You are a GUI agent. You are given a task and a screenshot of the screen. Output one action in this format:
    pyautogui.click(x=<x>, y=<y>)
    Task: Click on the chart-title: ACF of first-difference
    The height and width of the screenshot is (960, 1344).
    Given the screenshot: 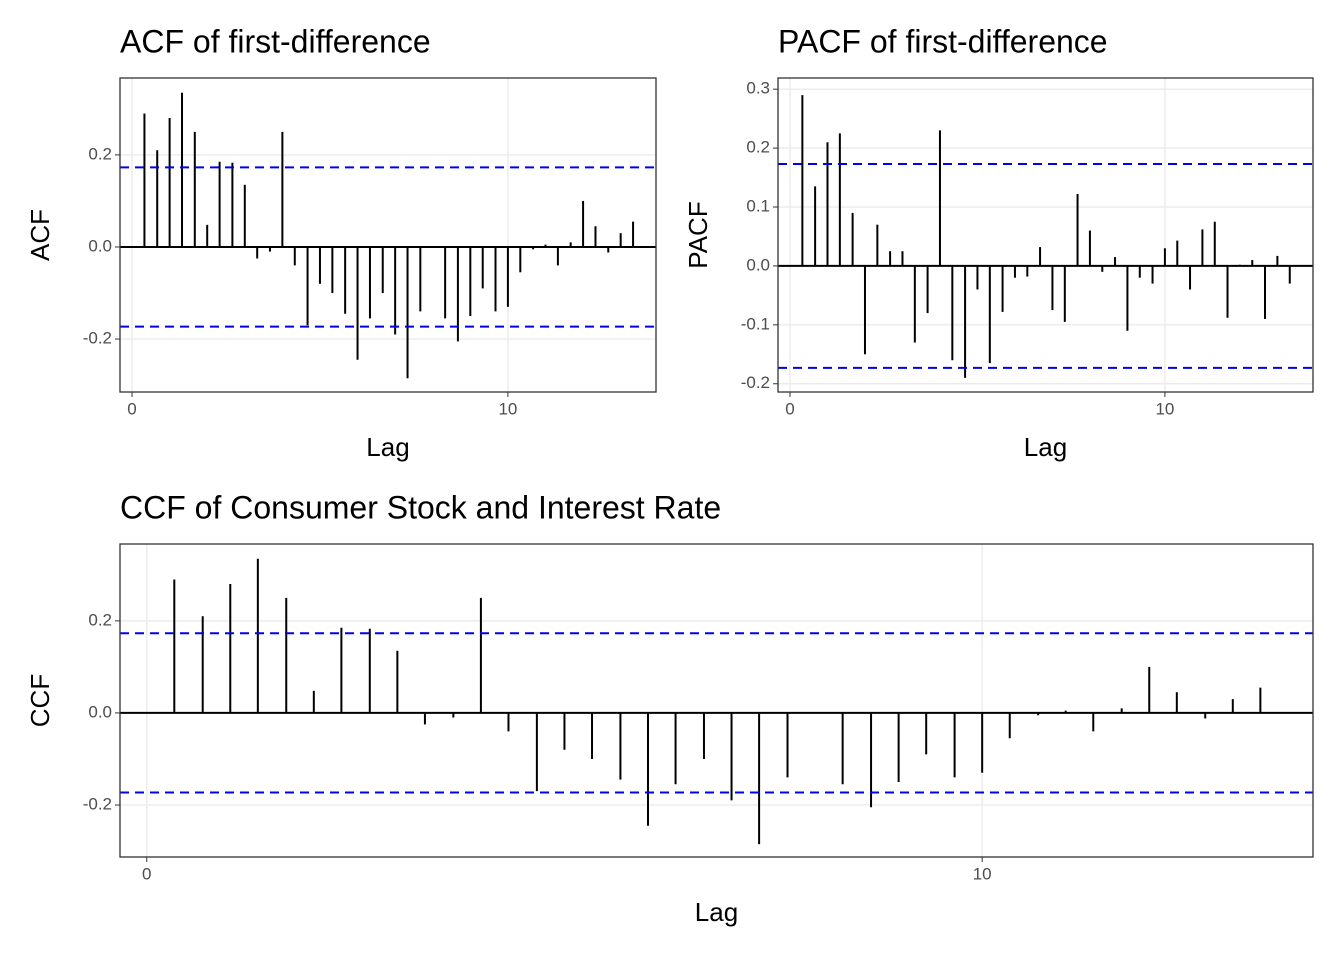 What is the action you would take?
    pyautogui.click(x=275, y=41)
    